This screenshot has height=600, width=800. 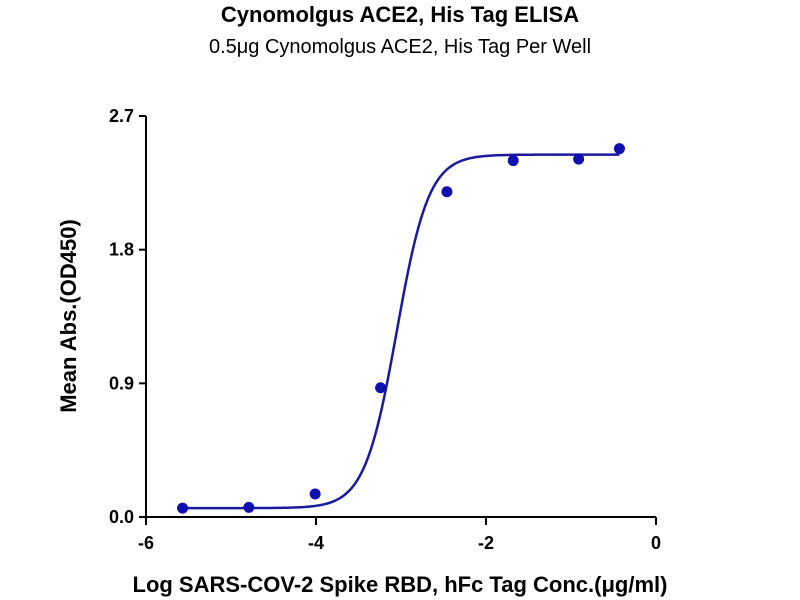 I want to click on y-tick-label: 0.0, so click(x=121, y=517).